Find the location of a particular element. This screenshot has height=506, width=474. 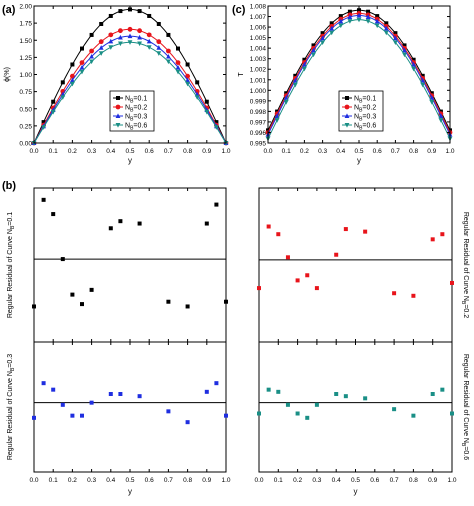

panel-a-ytick-label: 2.00 is located at coordinates (25, 7).